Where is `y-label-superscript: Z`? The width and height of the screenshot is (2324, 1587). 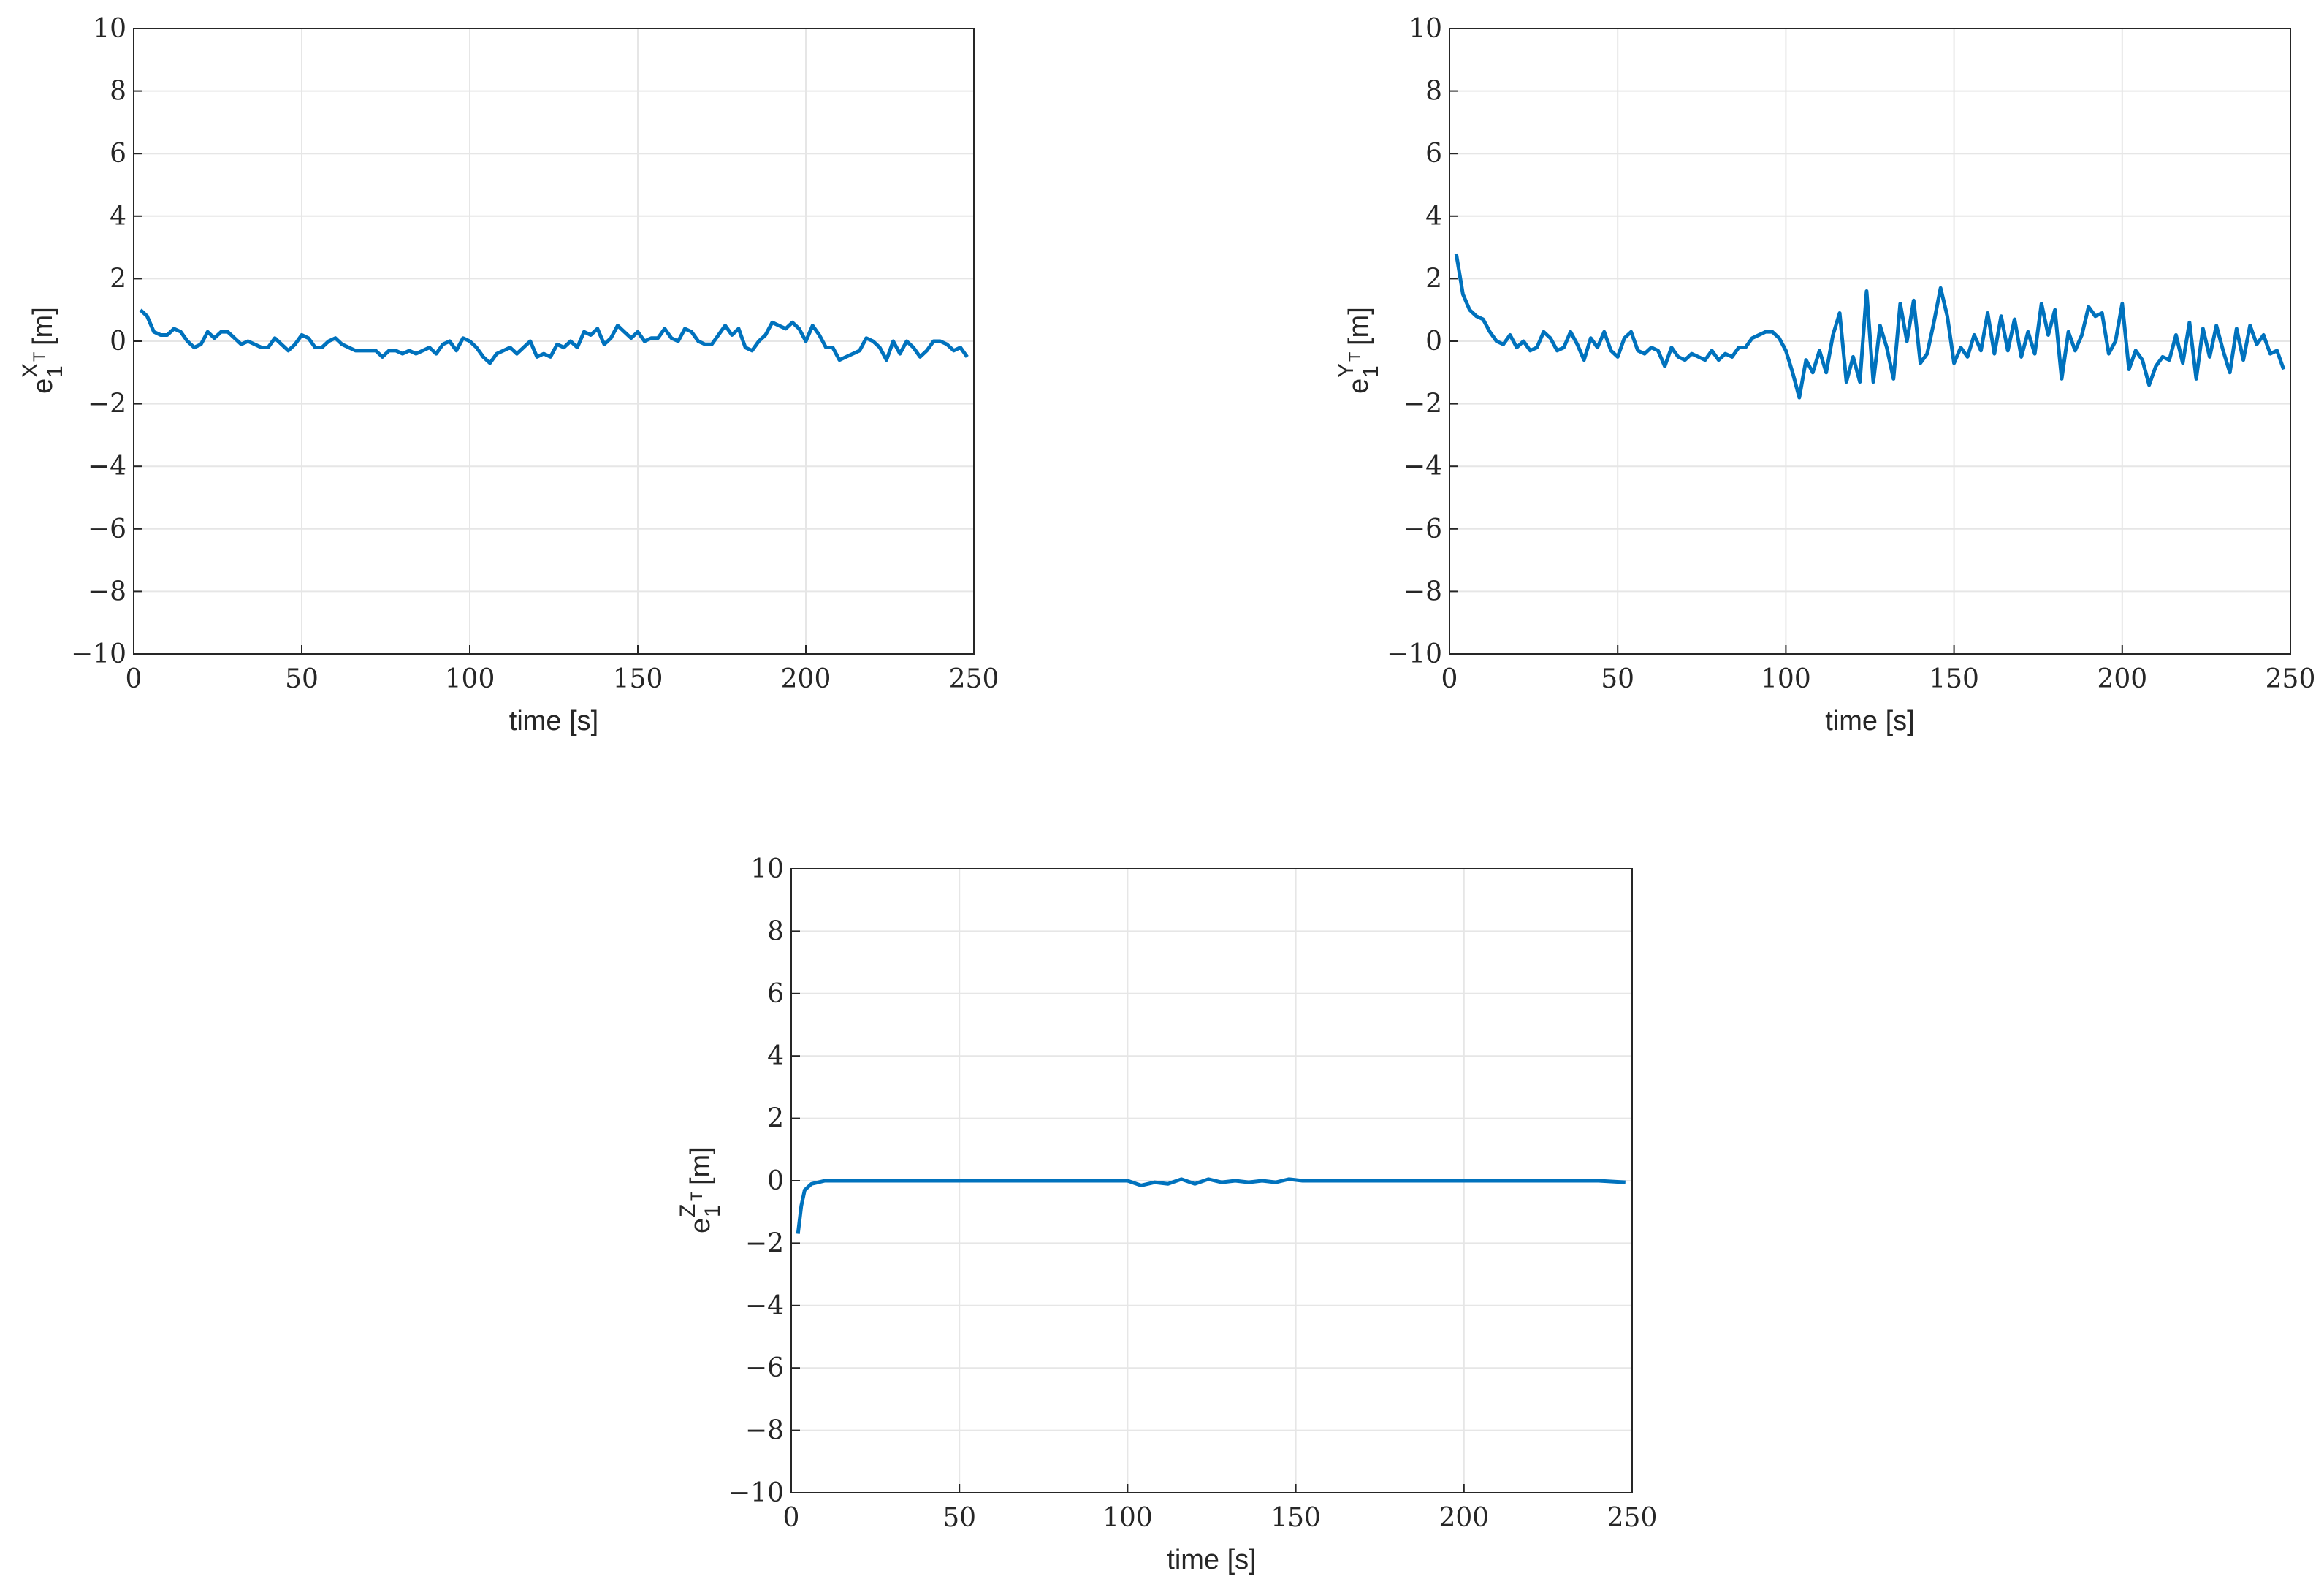
y-label-superscript: Z is located at coordinates (688, 1210).